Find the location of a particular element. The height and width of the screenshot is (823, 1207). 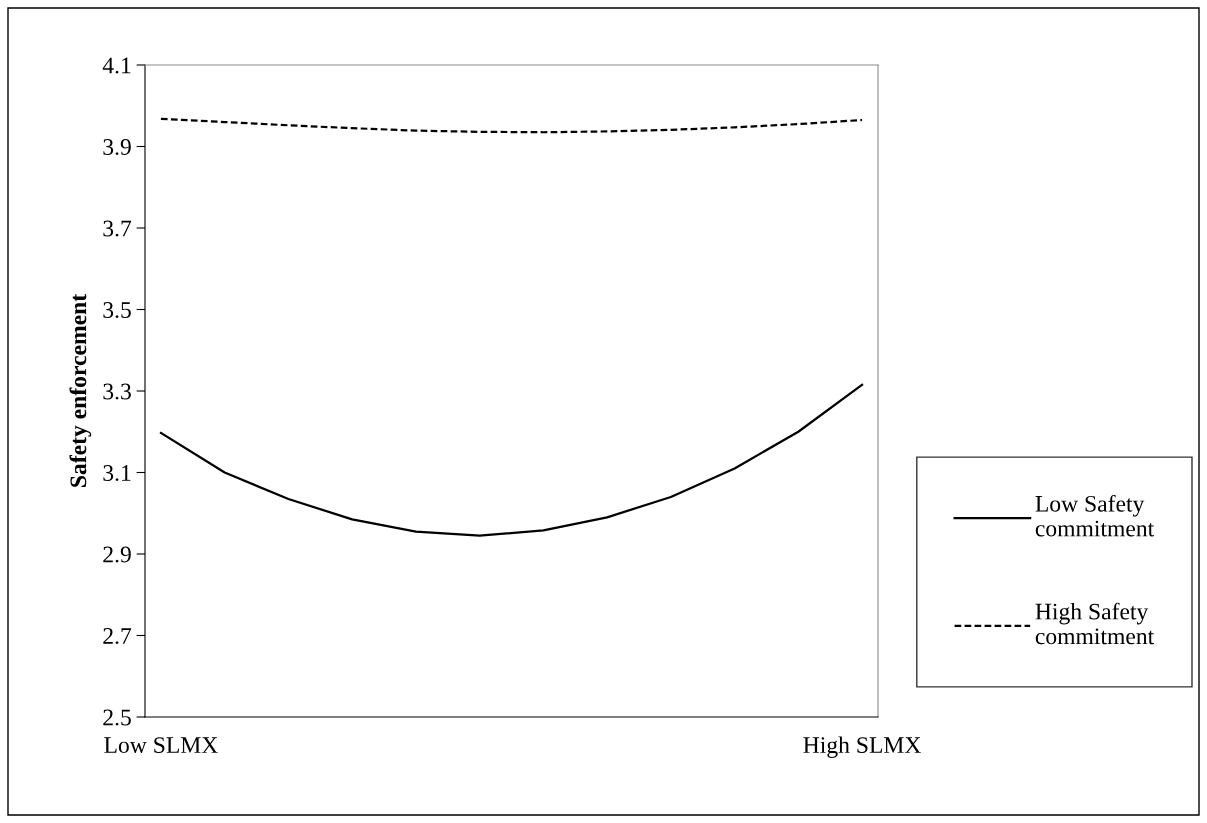

legend-label: Low Safety commitment is located at coordinates (1095, 515).